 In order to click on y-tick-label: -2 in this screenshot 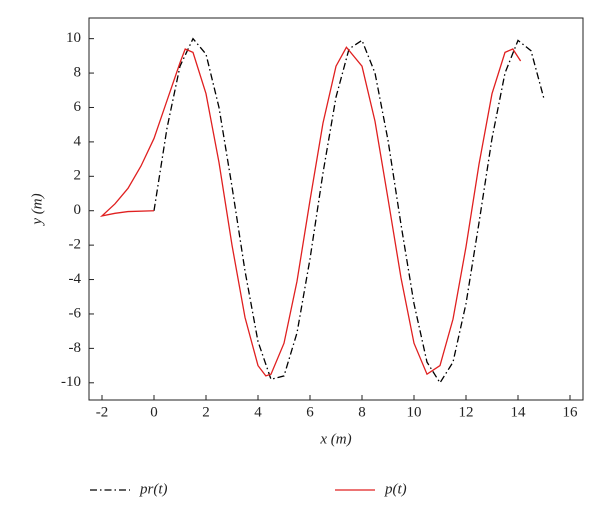, I will do `click(75, 245)`.